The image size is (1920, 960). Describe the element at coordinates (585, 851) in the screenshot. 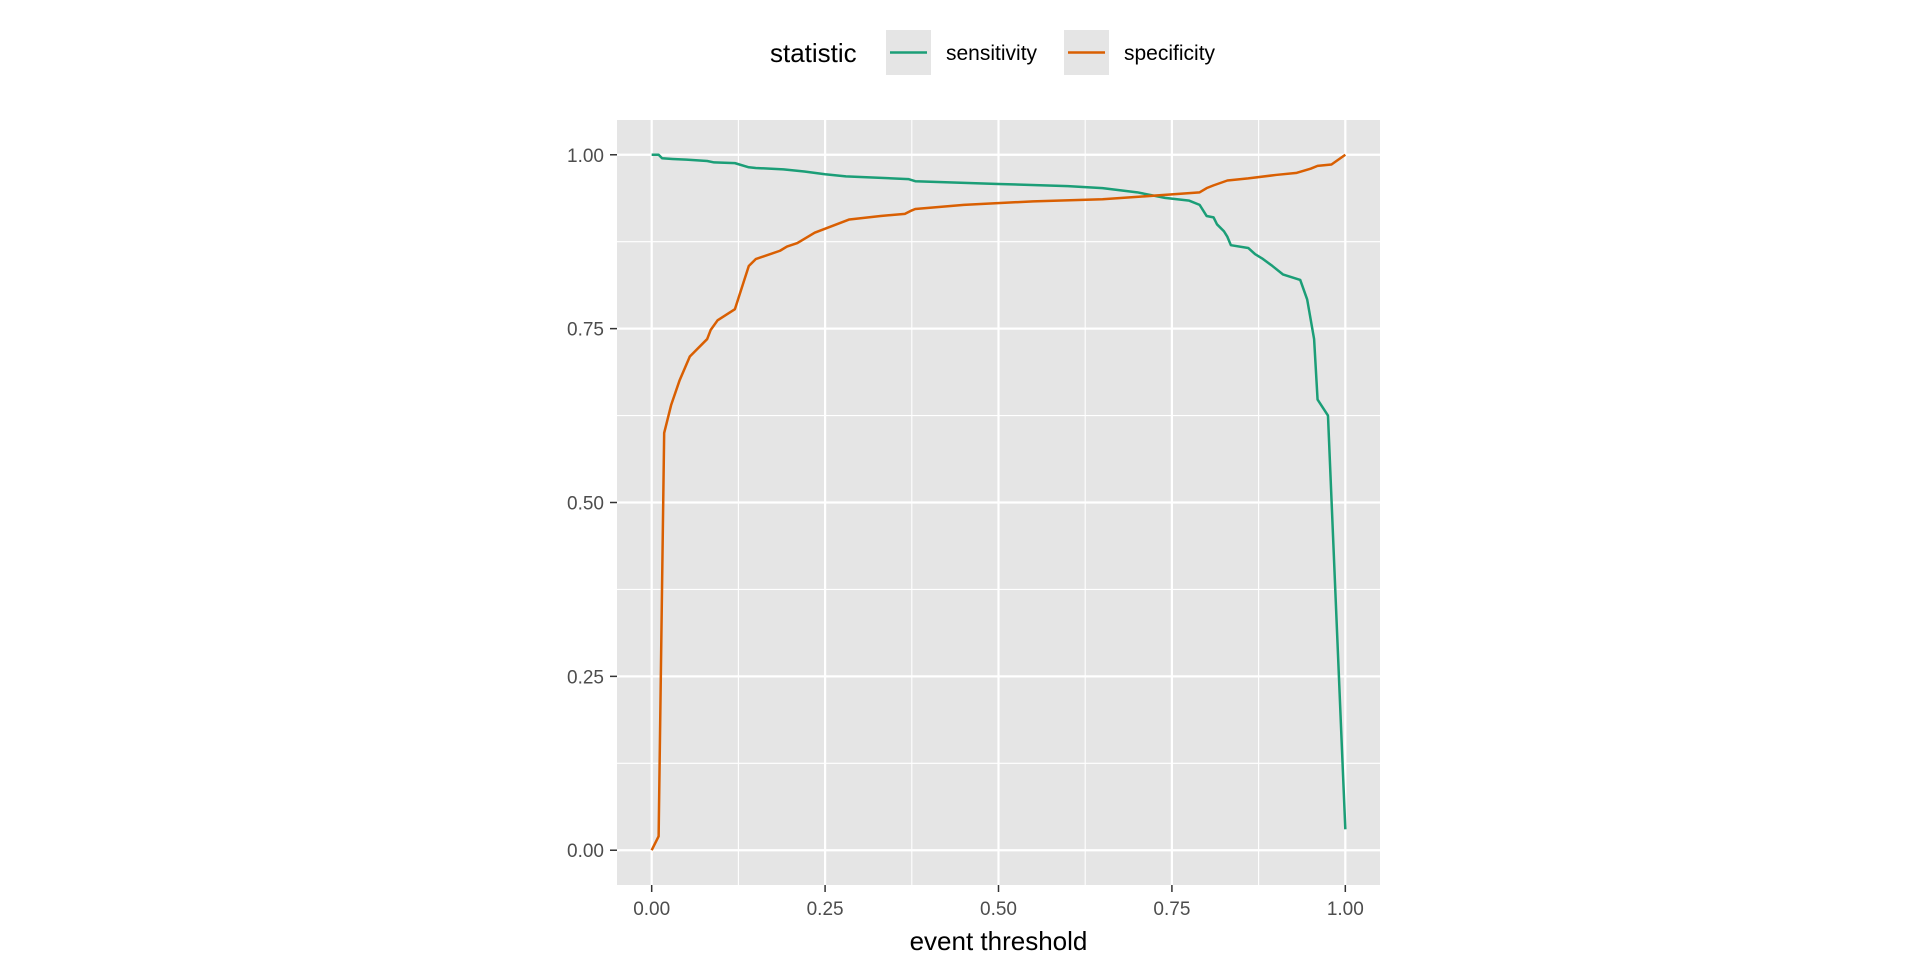

I see `y-tick-label: 0.00` at that location.